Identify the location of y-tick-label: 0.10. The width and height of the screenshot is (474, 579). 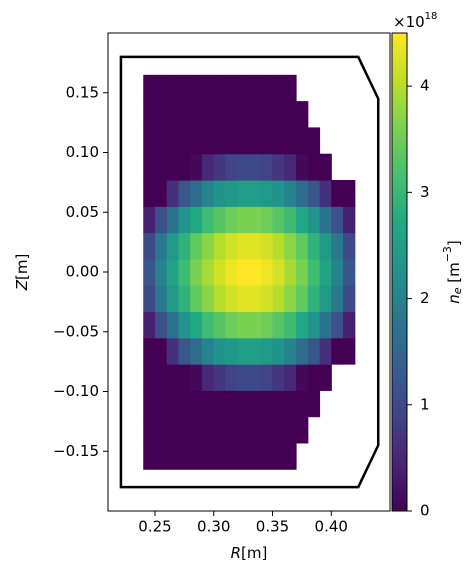
(82, 152).